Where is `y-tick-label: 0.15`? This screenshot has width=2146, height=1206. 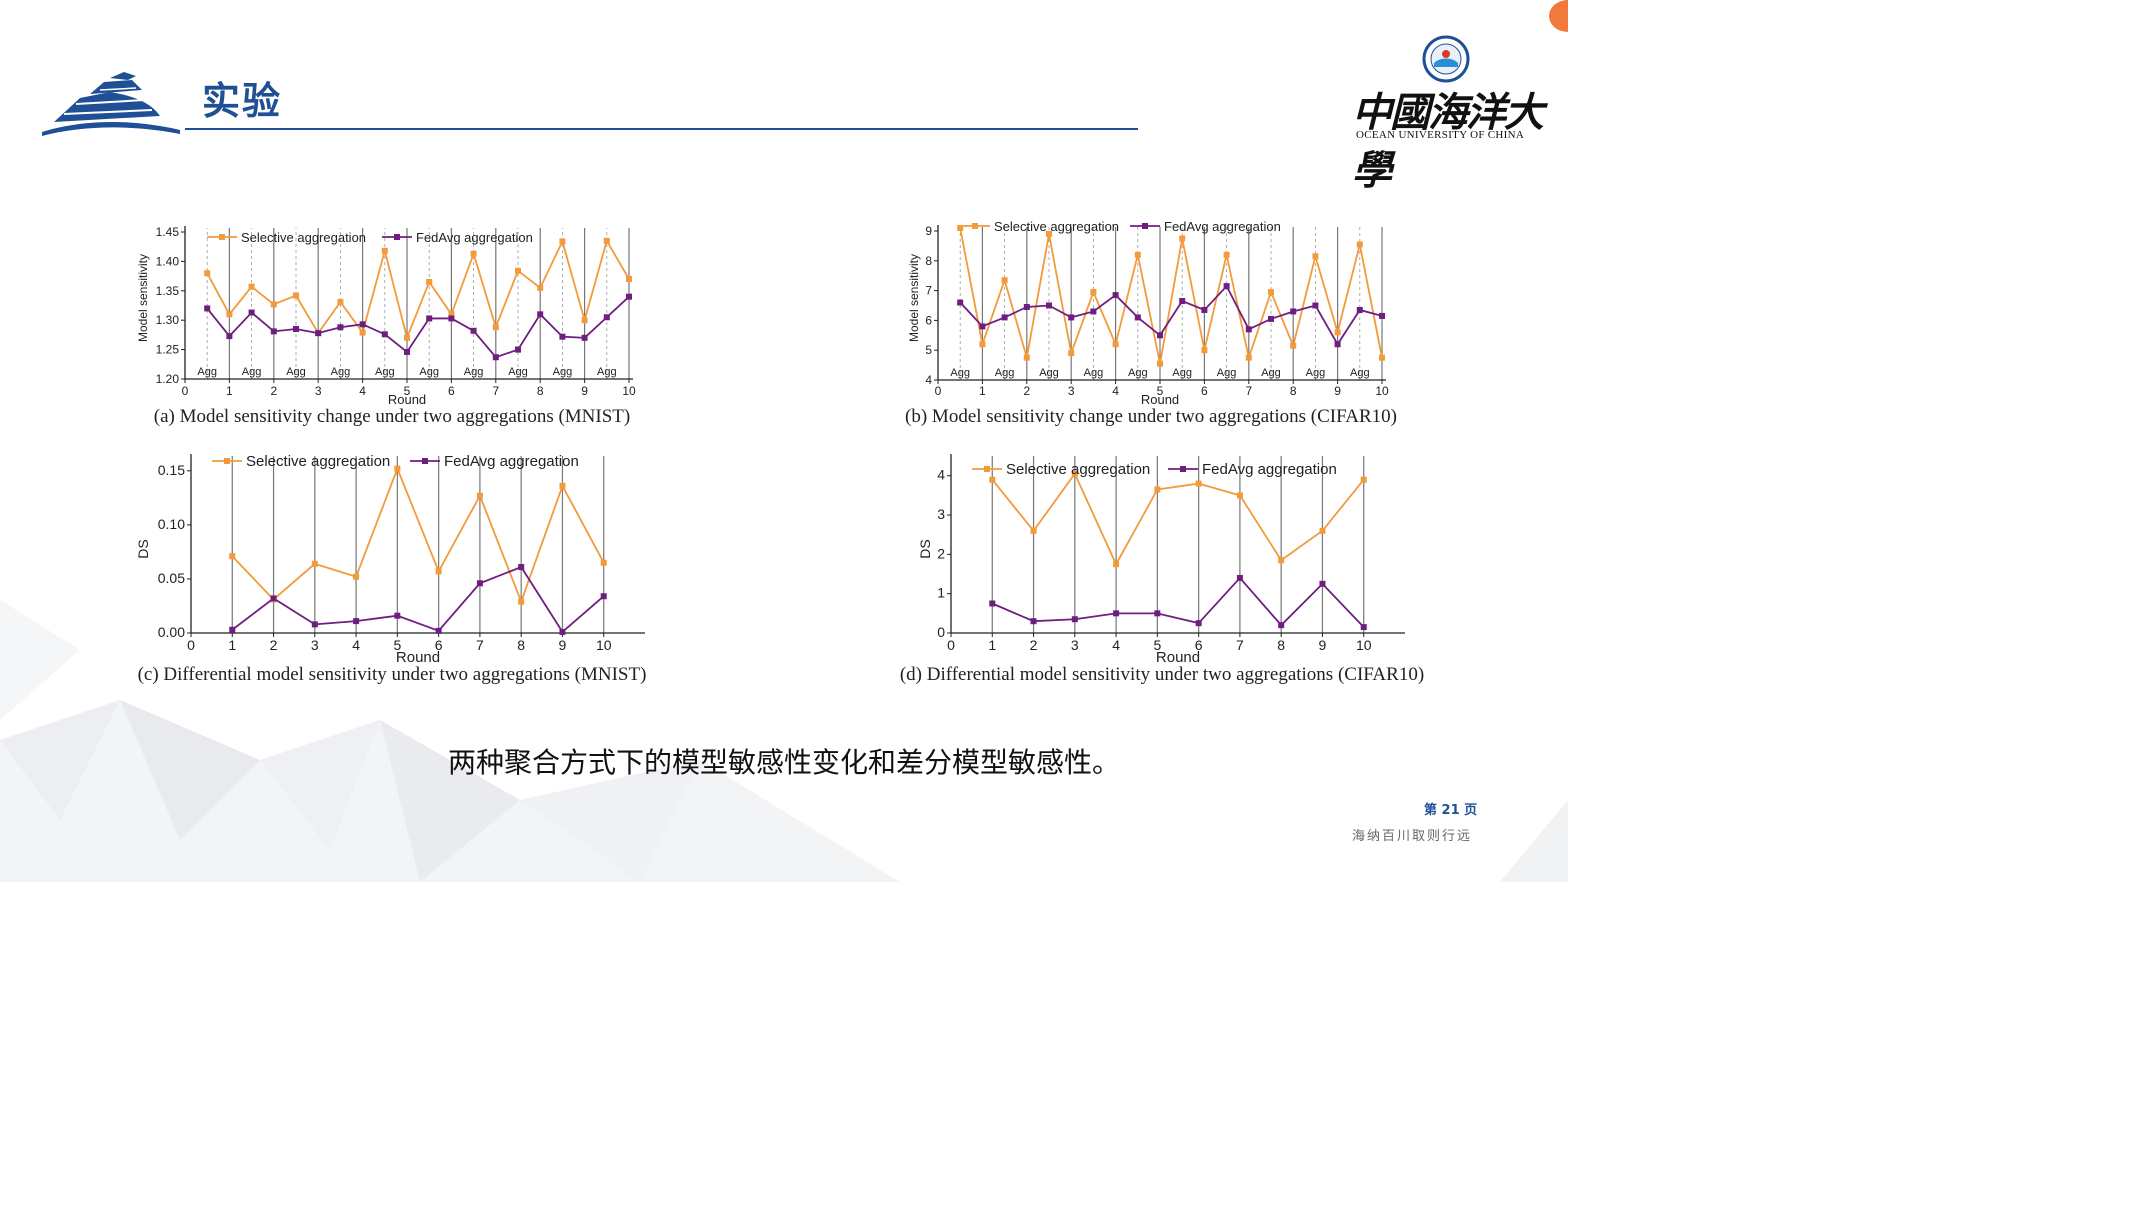
y-tick-label: 0.15 is located at coordinates (171, 470).